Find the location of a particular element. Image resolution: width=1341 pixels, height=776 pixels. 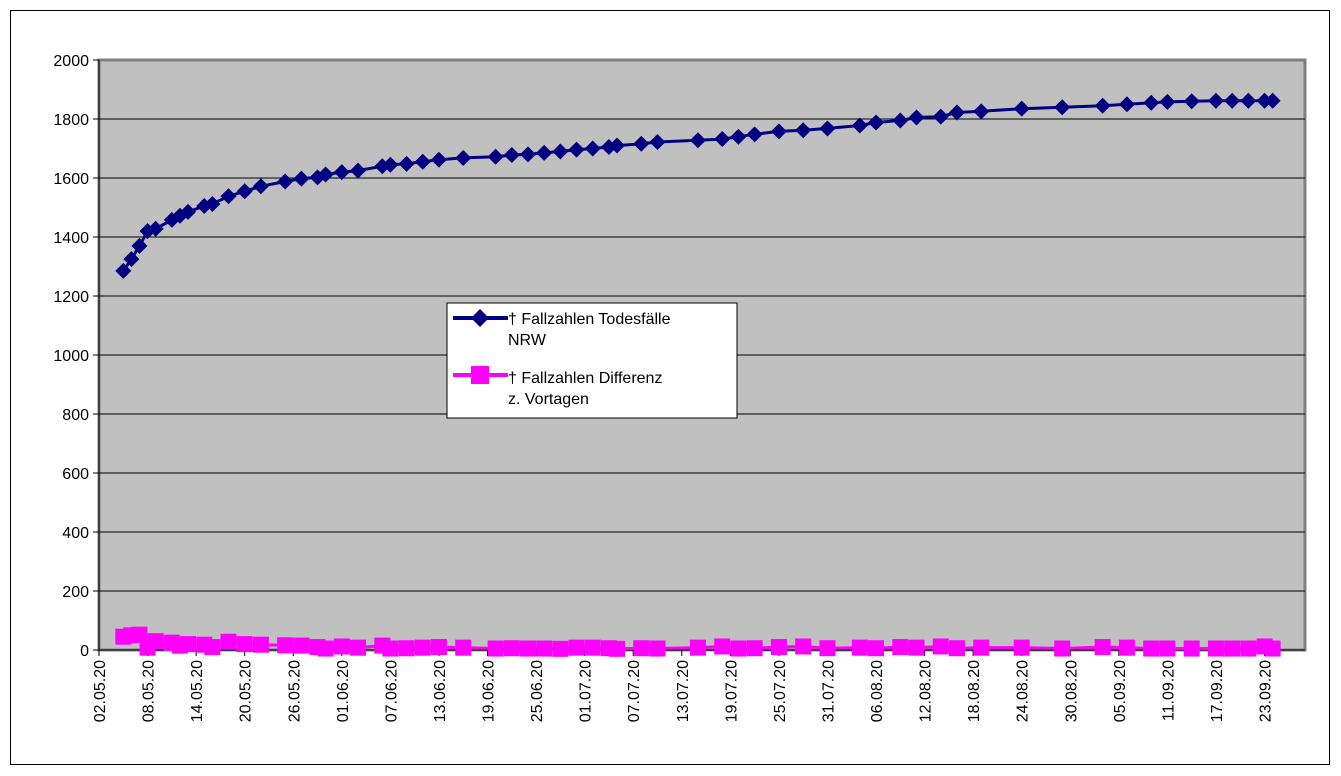

x-tick-label: 07.07.20 is located at coordinates (634, 691).